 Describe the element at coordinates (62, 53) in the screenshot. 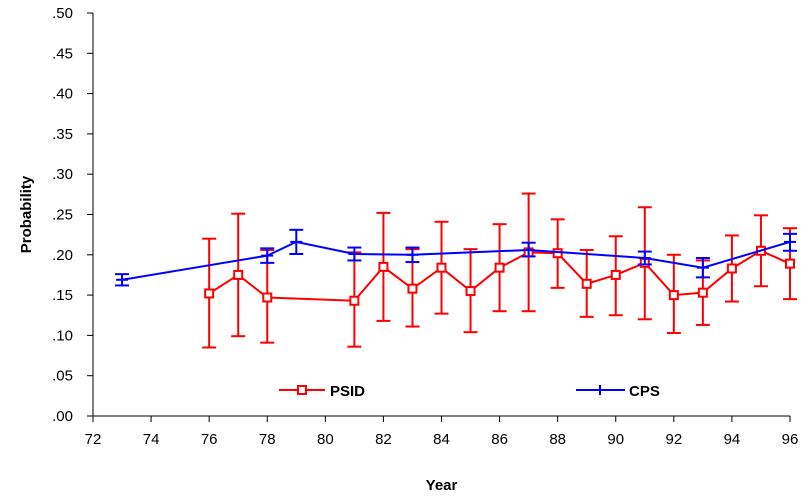

I see `y-tick-label: .45` at that location.